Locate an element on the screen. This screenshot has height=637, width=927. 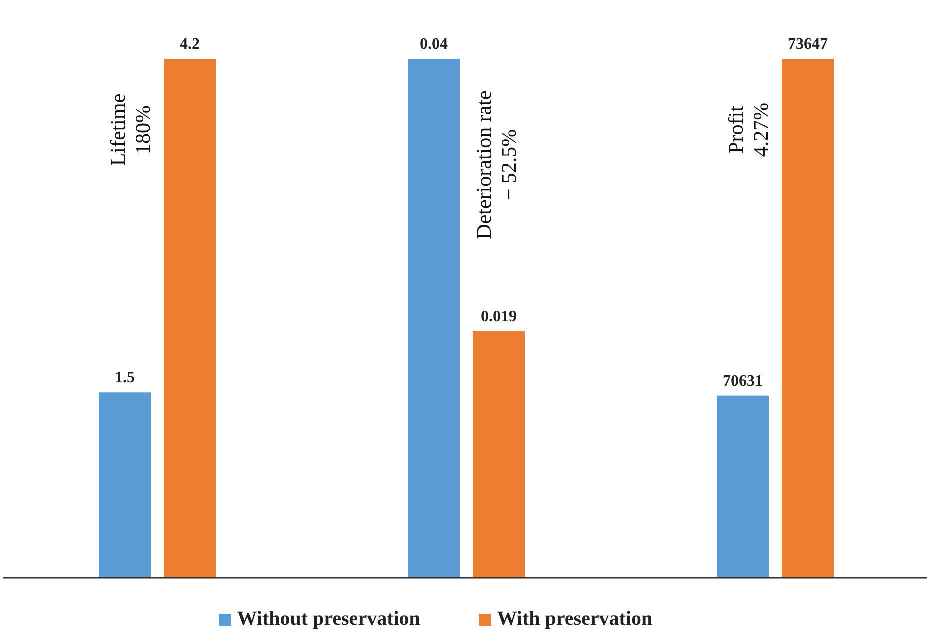
data-label: 0.04 is located at coordinates (434, 44).